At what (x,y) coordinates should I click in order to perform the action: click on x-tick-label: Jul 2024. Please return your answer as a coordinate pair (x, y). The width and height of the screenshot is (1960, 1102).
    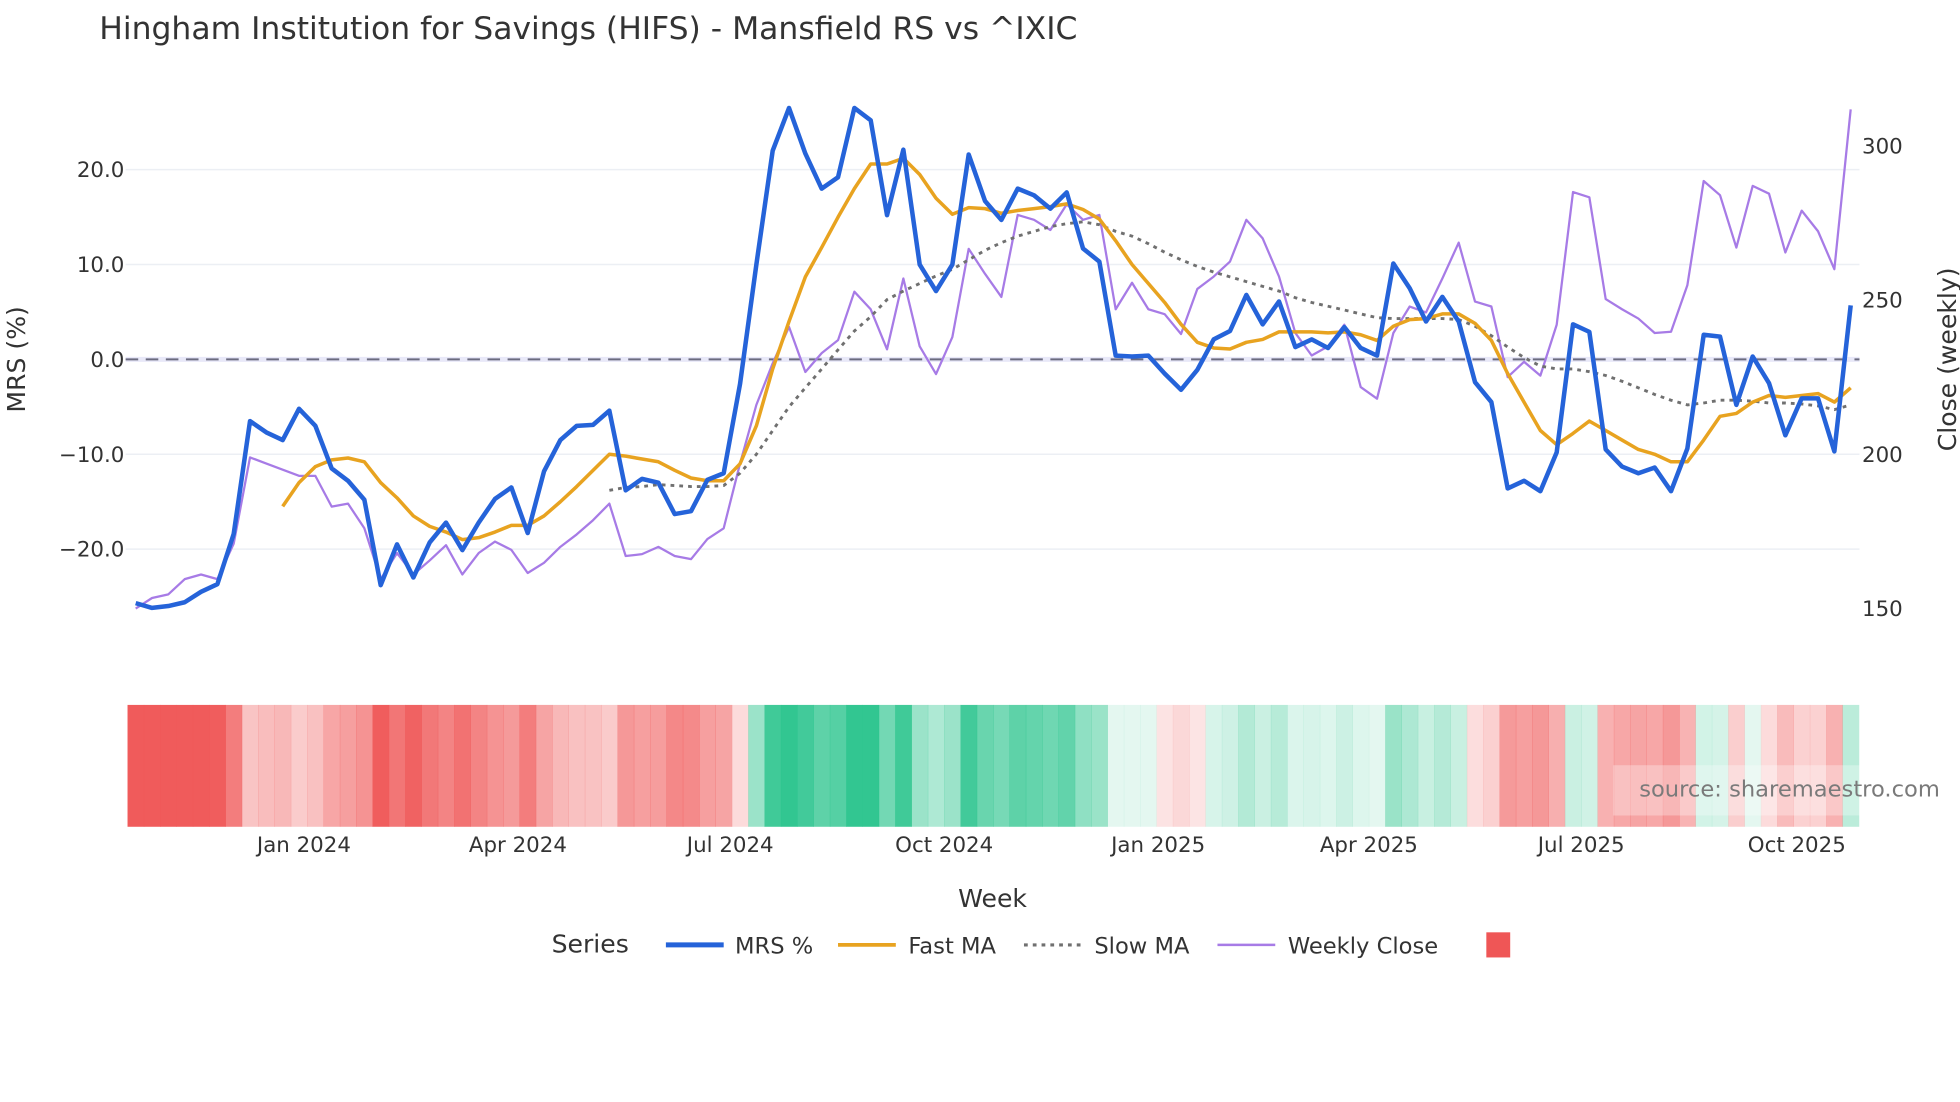
    Looking at the image, I should click on (729, 845).